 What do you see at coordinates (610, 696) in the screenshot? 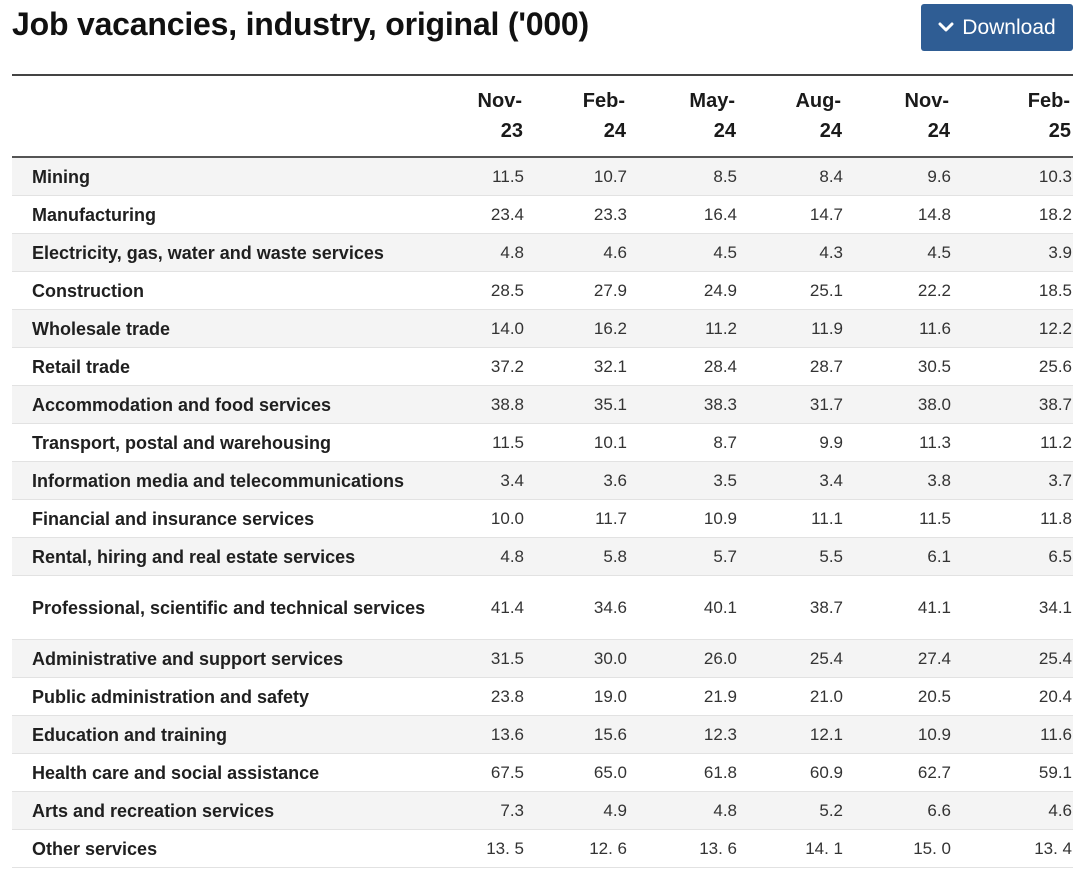
I see `table-cell: 19.0` at bounding box center [610, 696].